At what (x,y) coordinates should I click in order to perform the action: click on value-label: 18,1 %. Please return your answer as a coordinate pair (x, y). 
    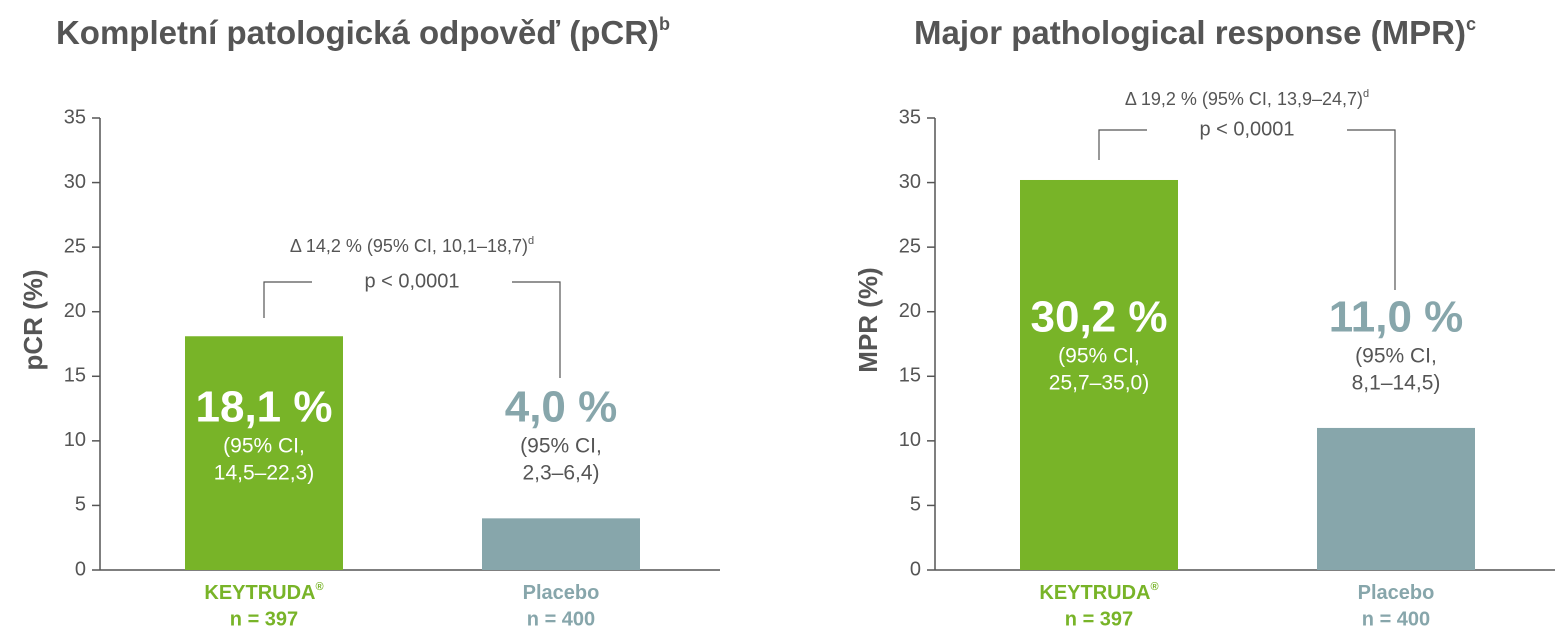
    Looking at the image, I should click on (264, 407).